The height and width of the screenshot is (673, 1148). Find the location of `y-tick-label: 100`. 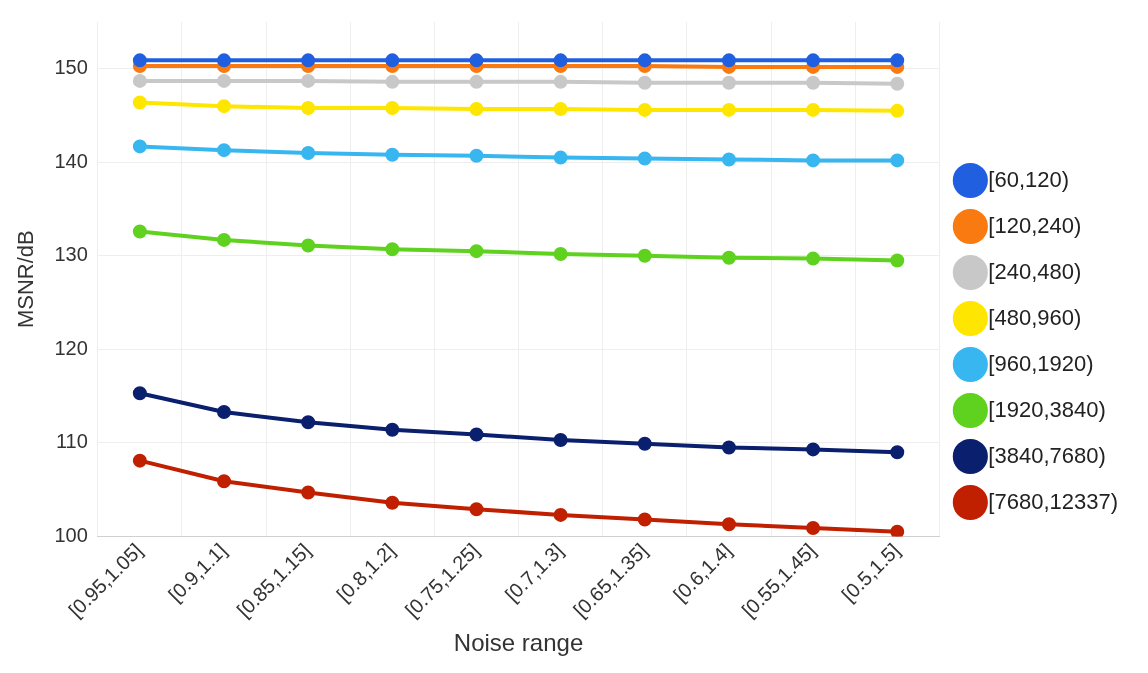

y-tick-label: 100 is located at coordinates (71, 534).